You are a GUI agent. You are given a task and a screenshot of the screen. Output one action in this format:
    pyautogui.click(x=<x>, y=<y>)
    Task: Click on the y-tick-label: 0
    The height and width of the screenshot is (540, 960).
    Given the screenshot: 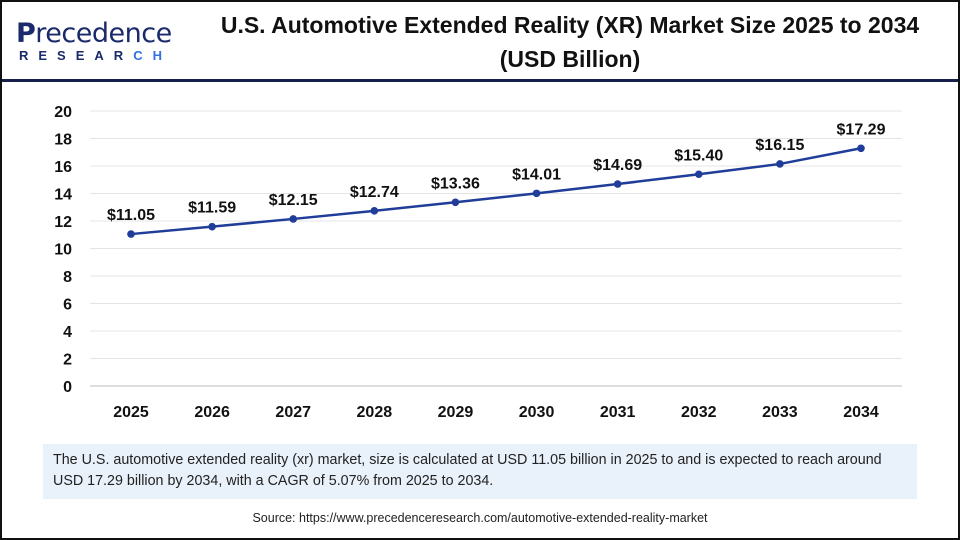 What is the action you would take?
    pyautogui.click(x=67, y=387)
    